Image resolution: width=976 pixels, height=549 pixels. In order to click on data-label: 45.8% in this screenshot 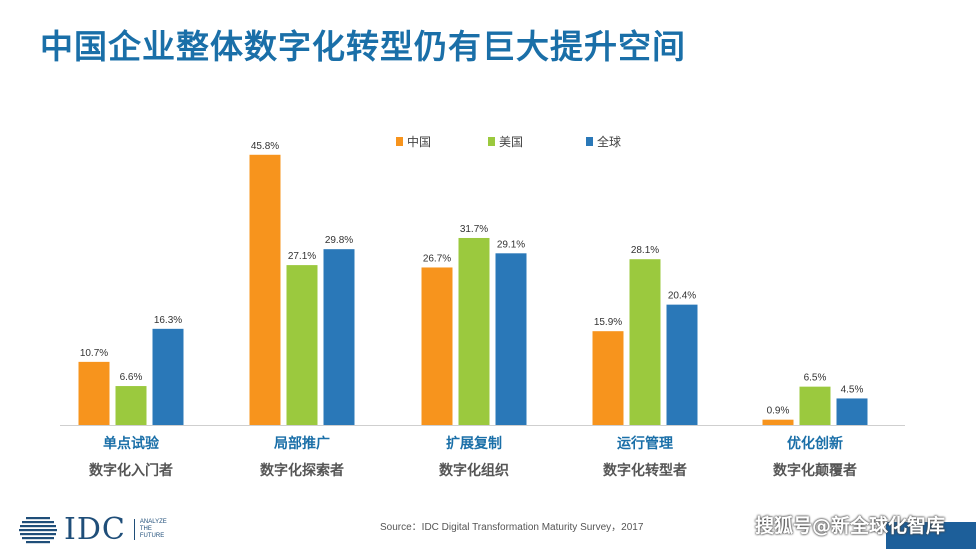, I will do `click(265, 146)`.